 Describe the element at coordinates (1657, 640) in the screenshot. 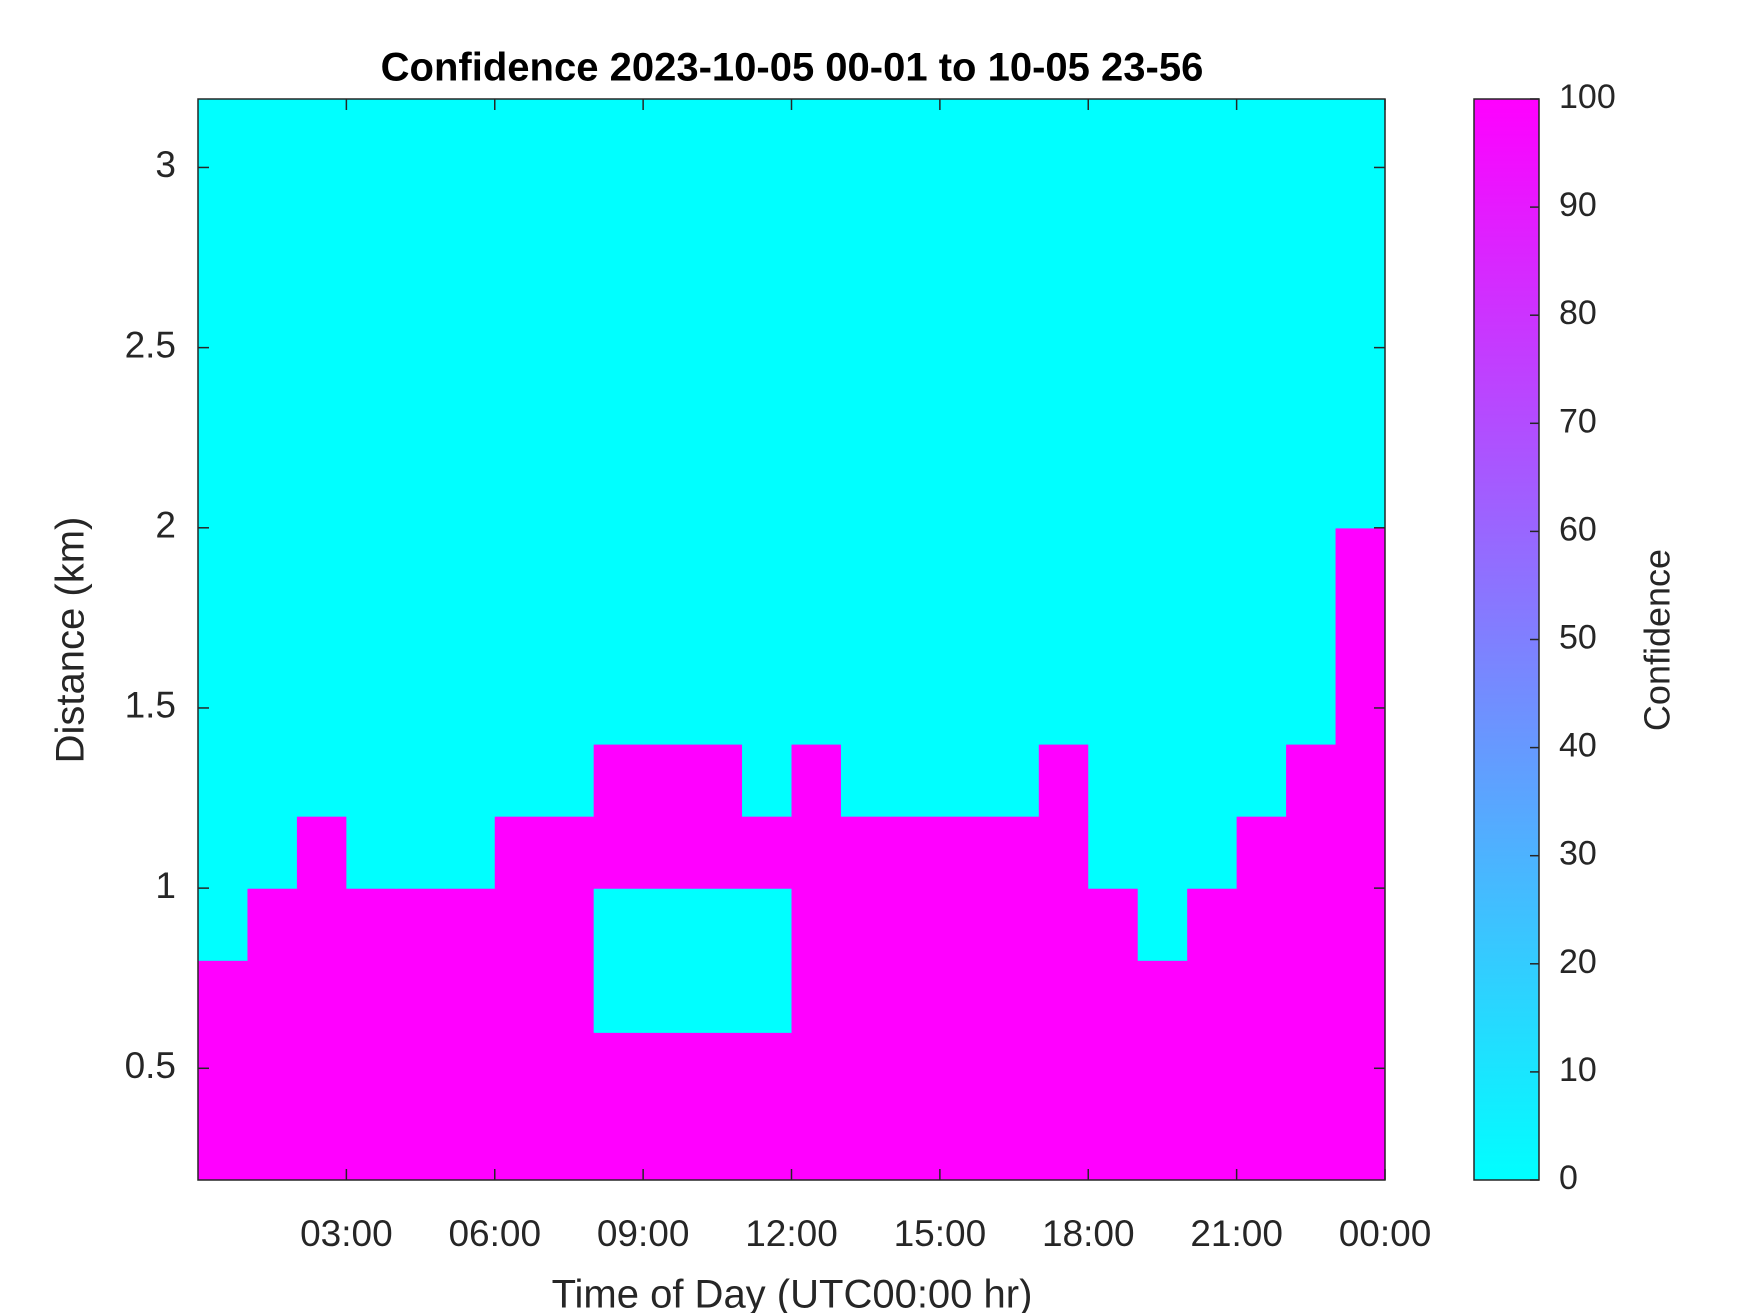

I see `colorbar-label: Confidence` at that location.